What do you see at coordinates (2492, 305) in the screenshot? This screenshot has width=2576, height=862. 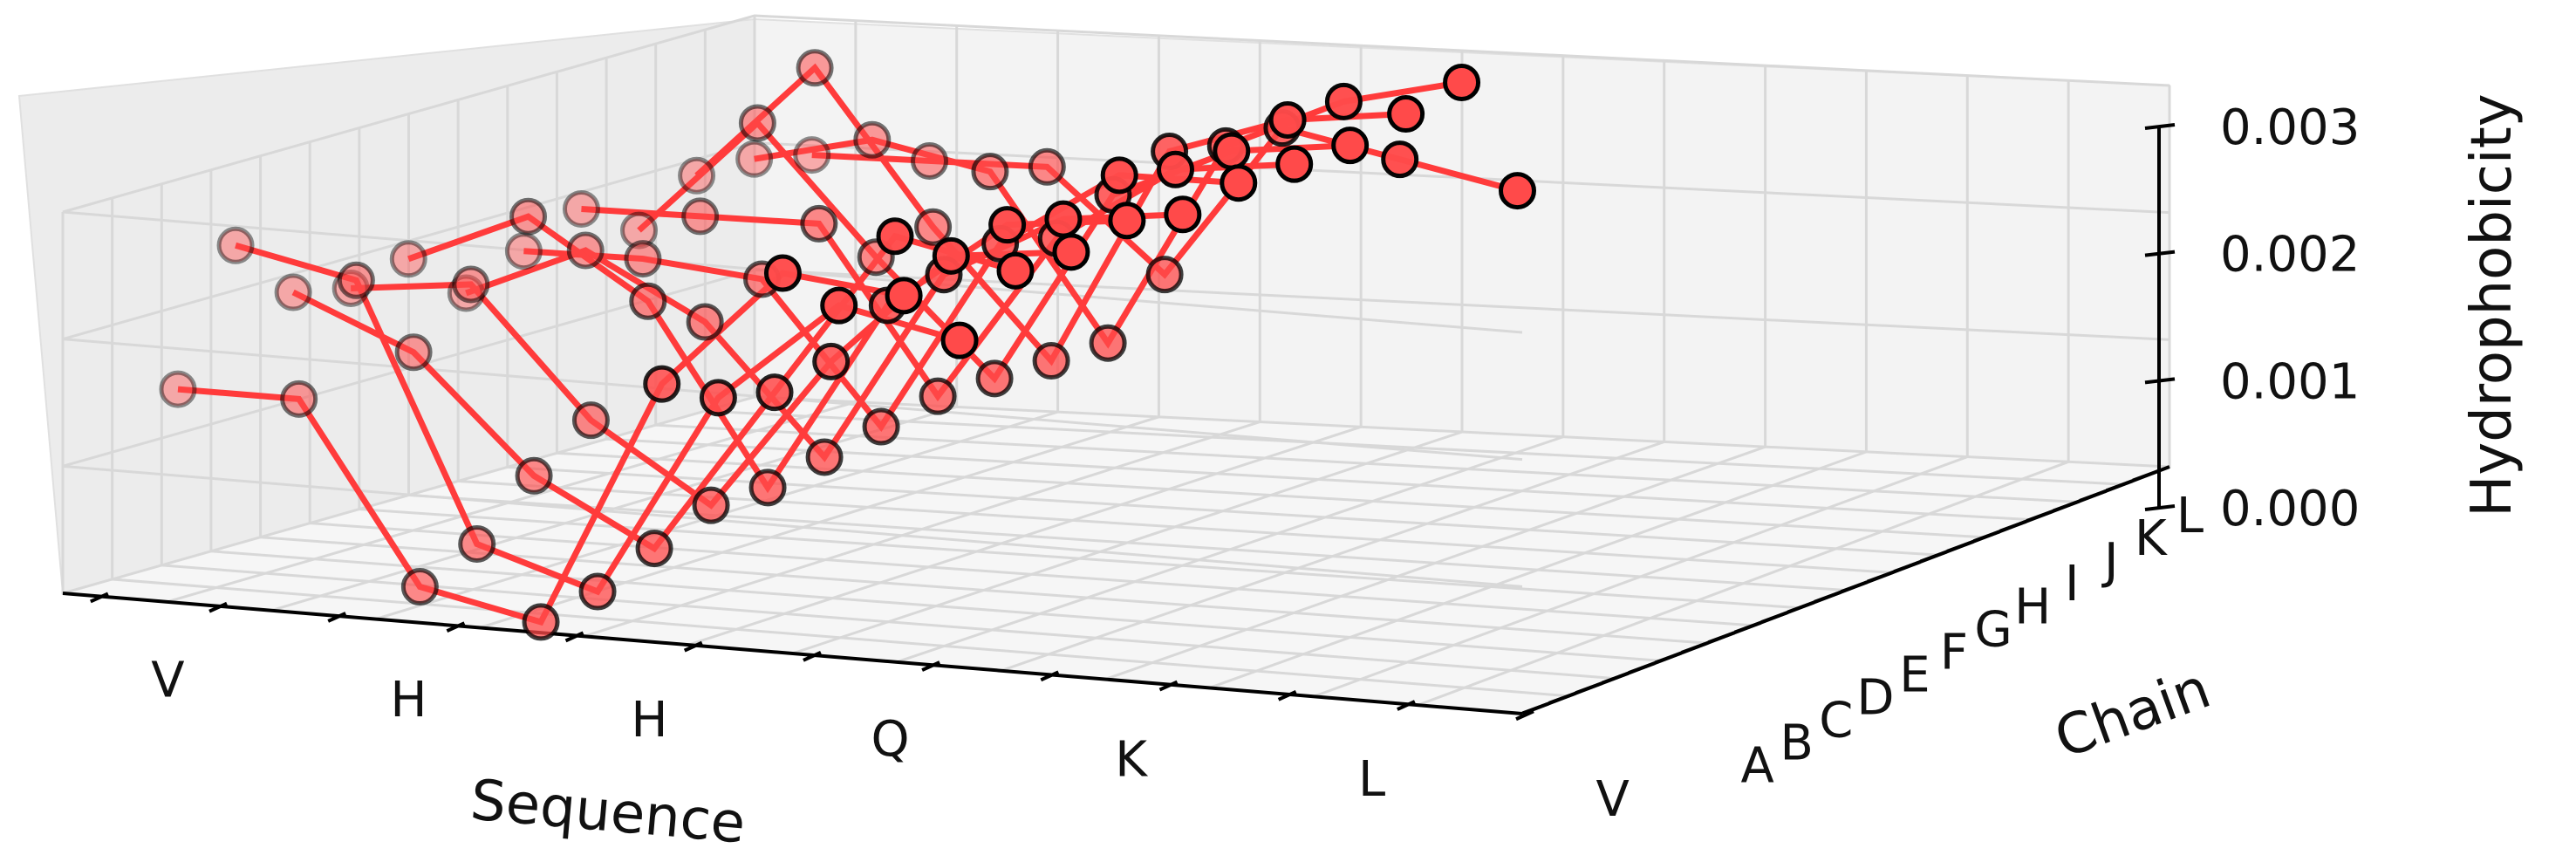 I see `z-axis-title: Hydrophobicity` at bounding box center [2492, 305].